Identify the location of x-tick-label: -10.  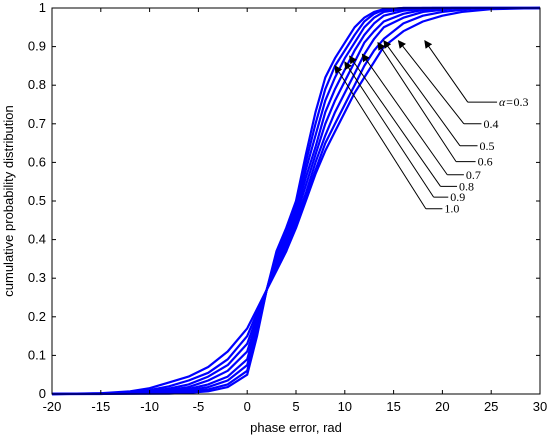
(149, 406).